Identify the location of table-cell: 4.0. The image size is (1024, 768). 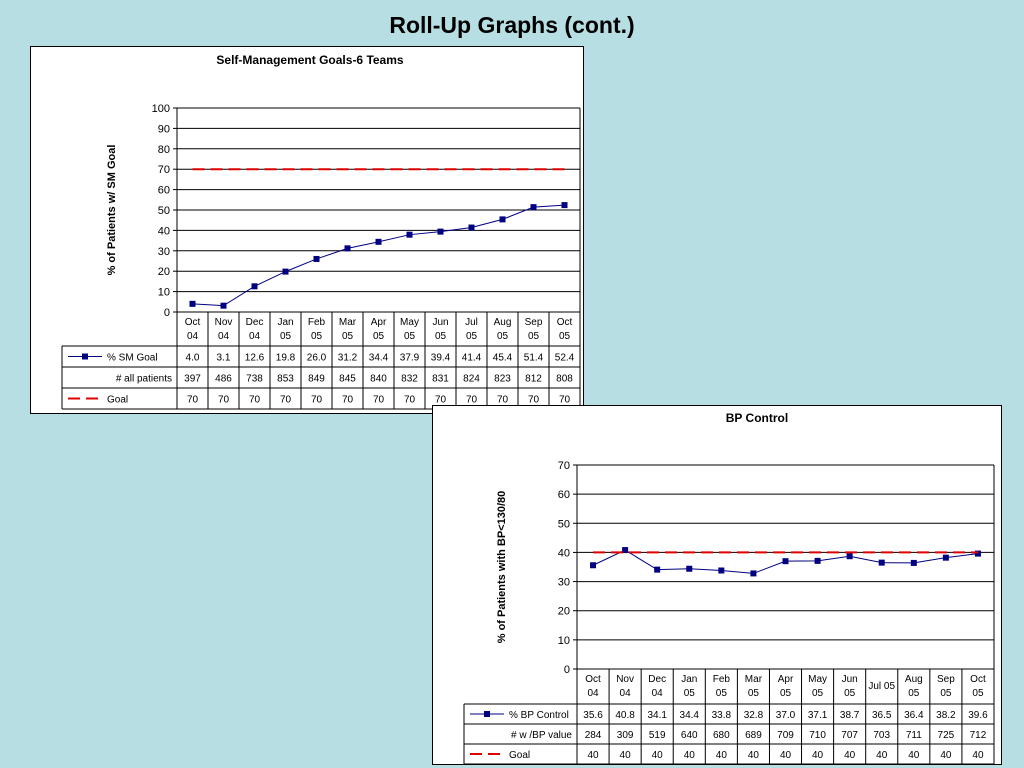
(193, 358).